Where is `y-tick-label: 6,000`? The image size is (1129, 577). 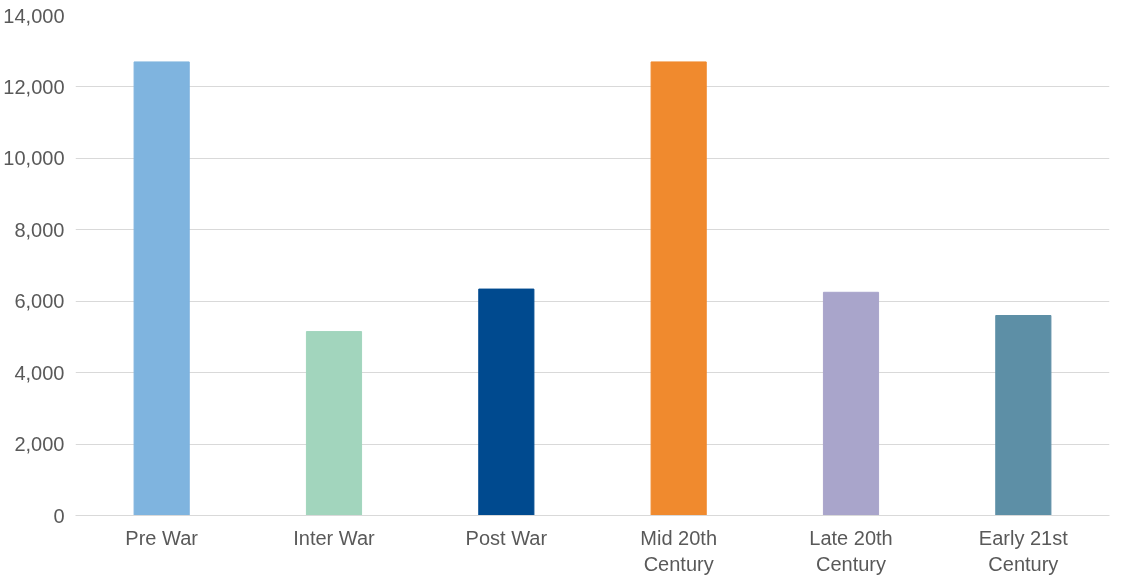 y-tick-label: 6,000 is located at coordinates (39, 301).